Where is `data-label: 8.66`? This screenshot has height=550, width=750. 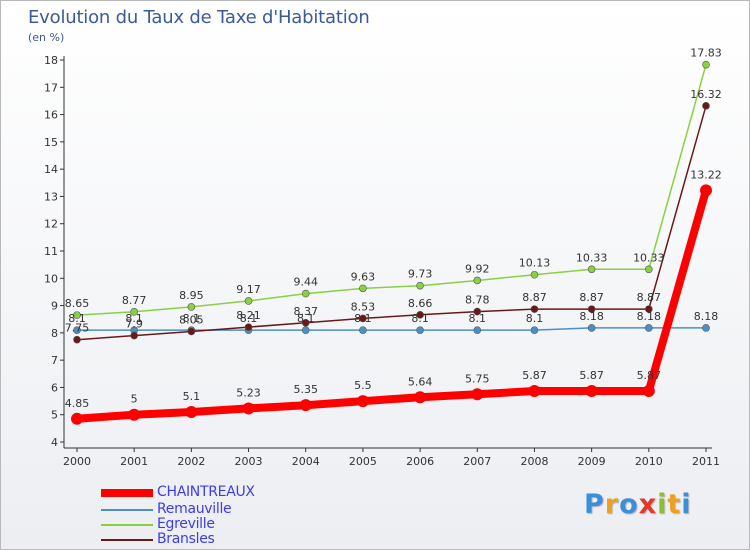
data-label: 8.66 is located at coordinates (420, 303).